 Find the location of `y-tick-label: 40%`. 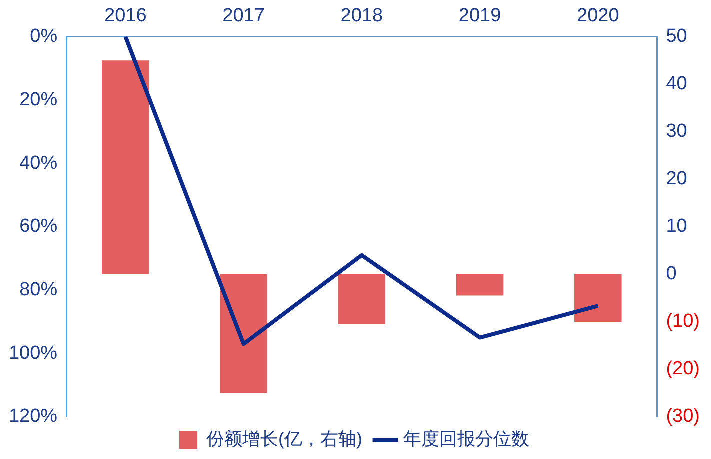

y-tick-label: 40% is located at coordinates (39, 163).